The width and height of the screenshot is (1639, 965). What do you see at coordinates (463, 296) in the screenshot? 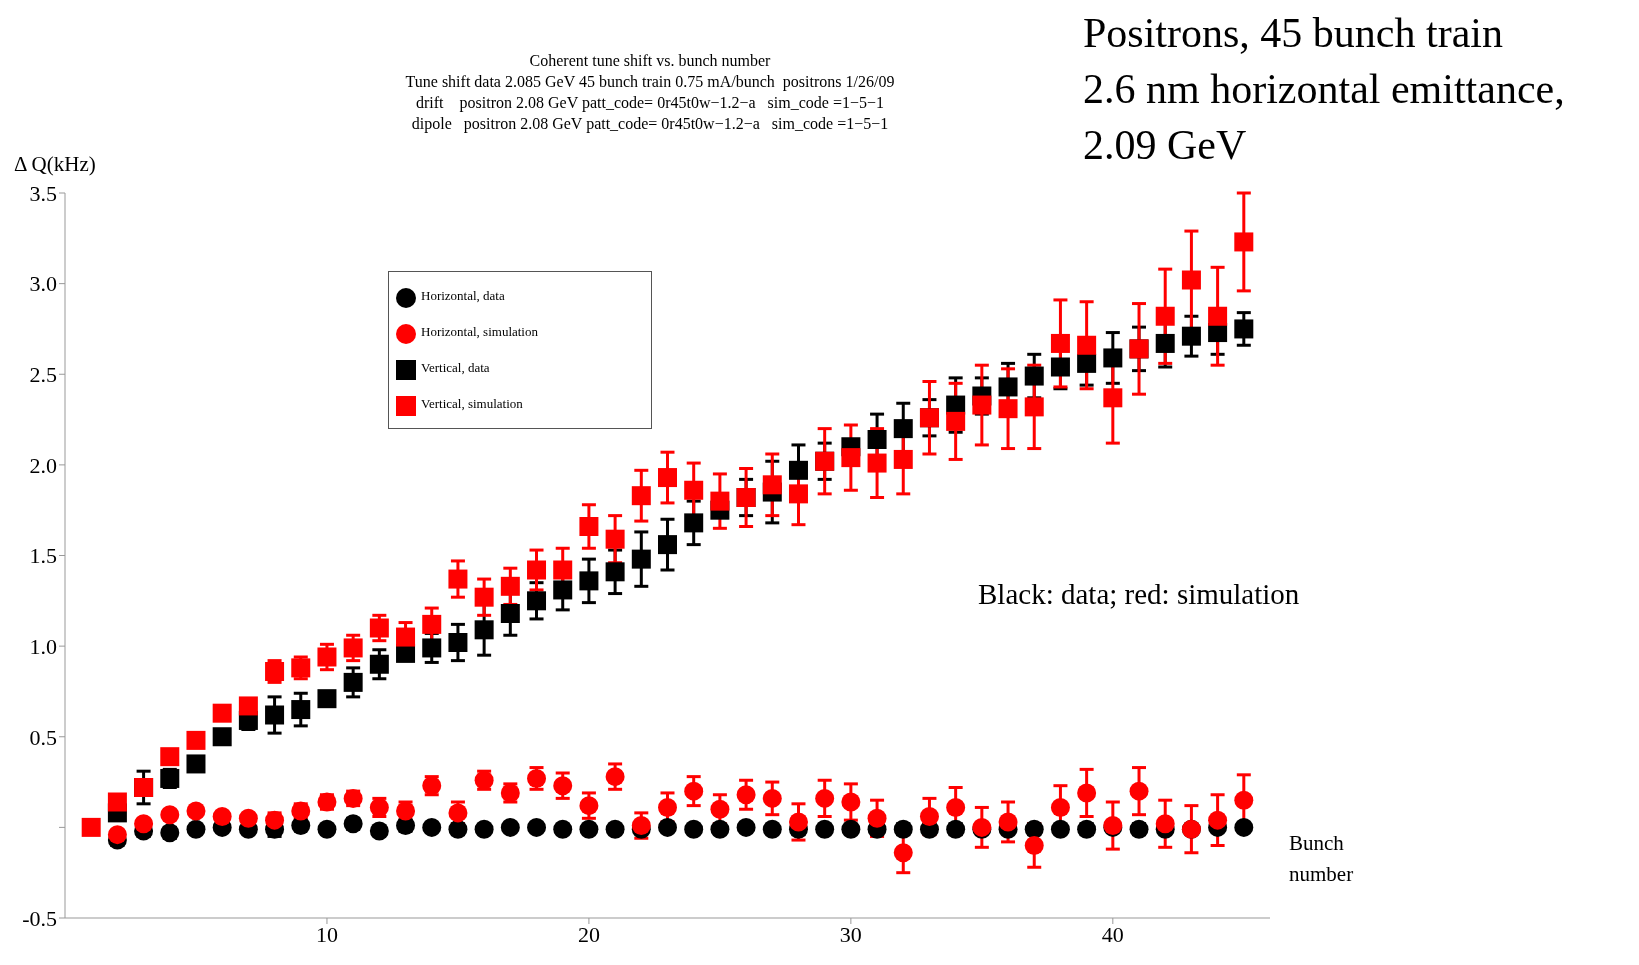
I see `legend-label: Horizontal, data` at bounding box center [463, 296].